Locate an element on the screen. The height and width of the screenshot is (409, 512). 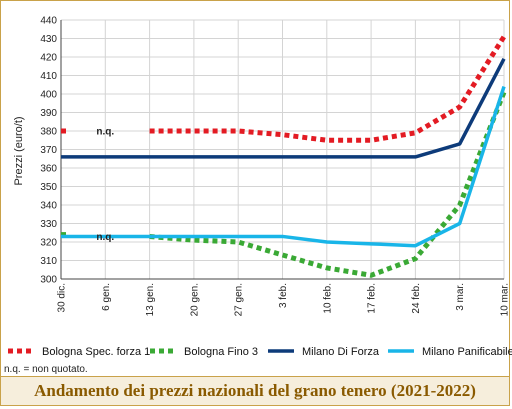
y-tick-label: 430 is located at coordinates (48, 39).